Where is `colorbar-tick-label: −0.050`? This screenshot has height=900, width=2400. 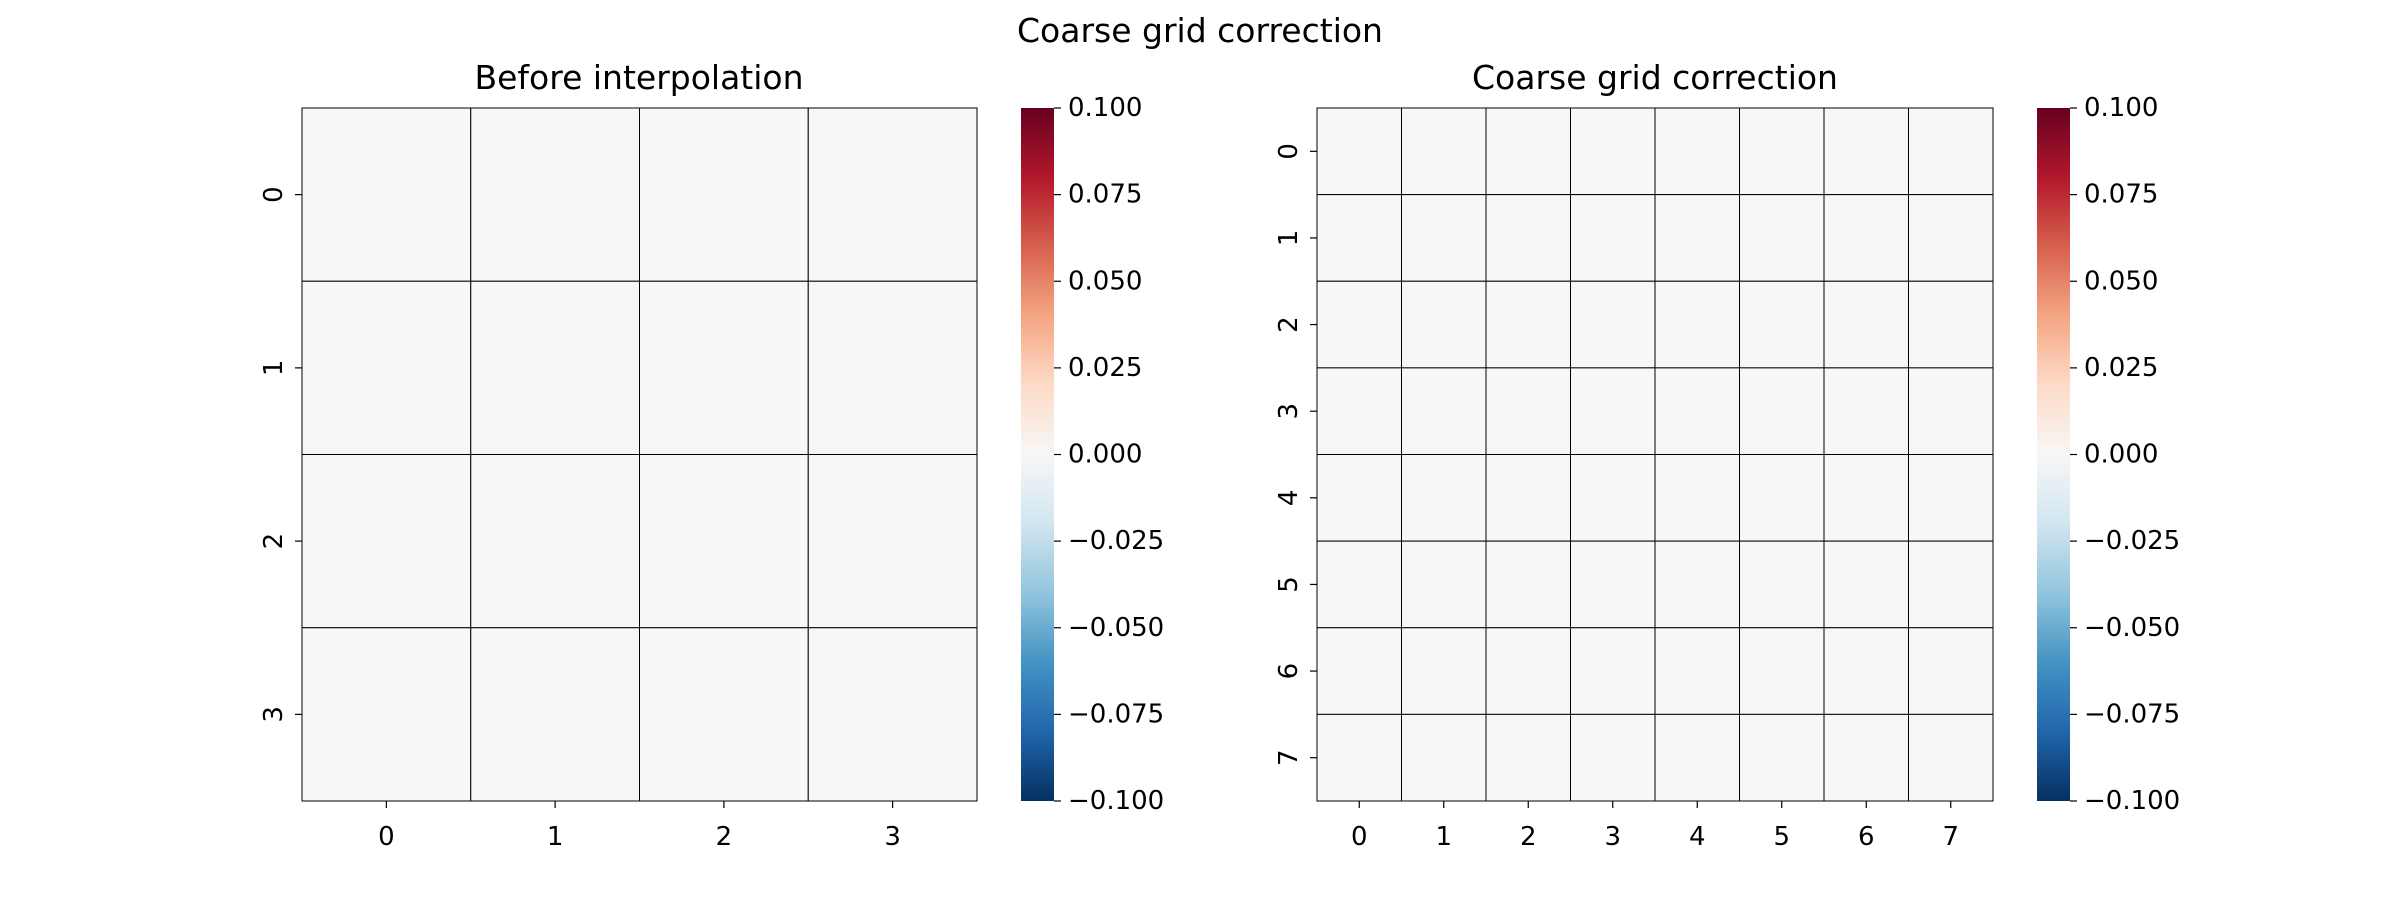 colorbar-tick-label: −0.050 is located at coordinates (2132, 628).